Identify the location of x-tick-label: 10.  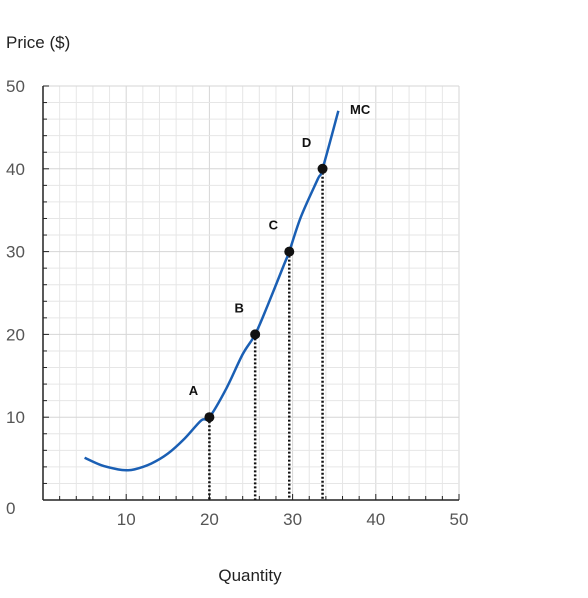
(126, 519).